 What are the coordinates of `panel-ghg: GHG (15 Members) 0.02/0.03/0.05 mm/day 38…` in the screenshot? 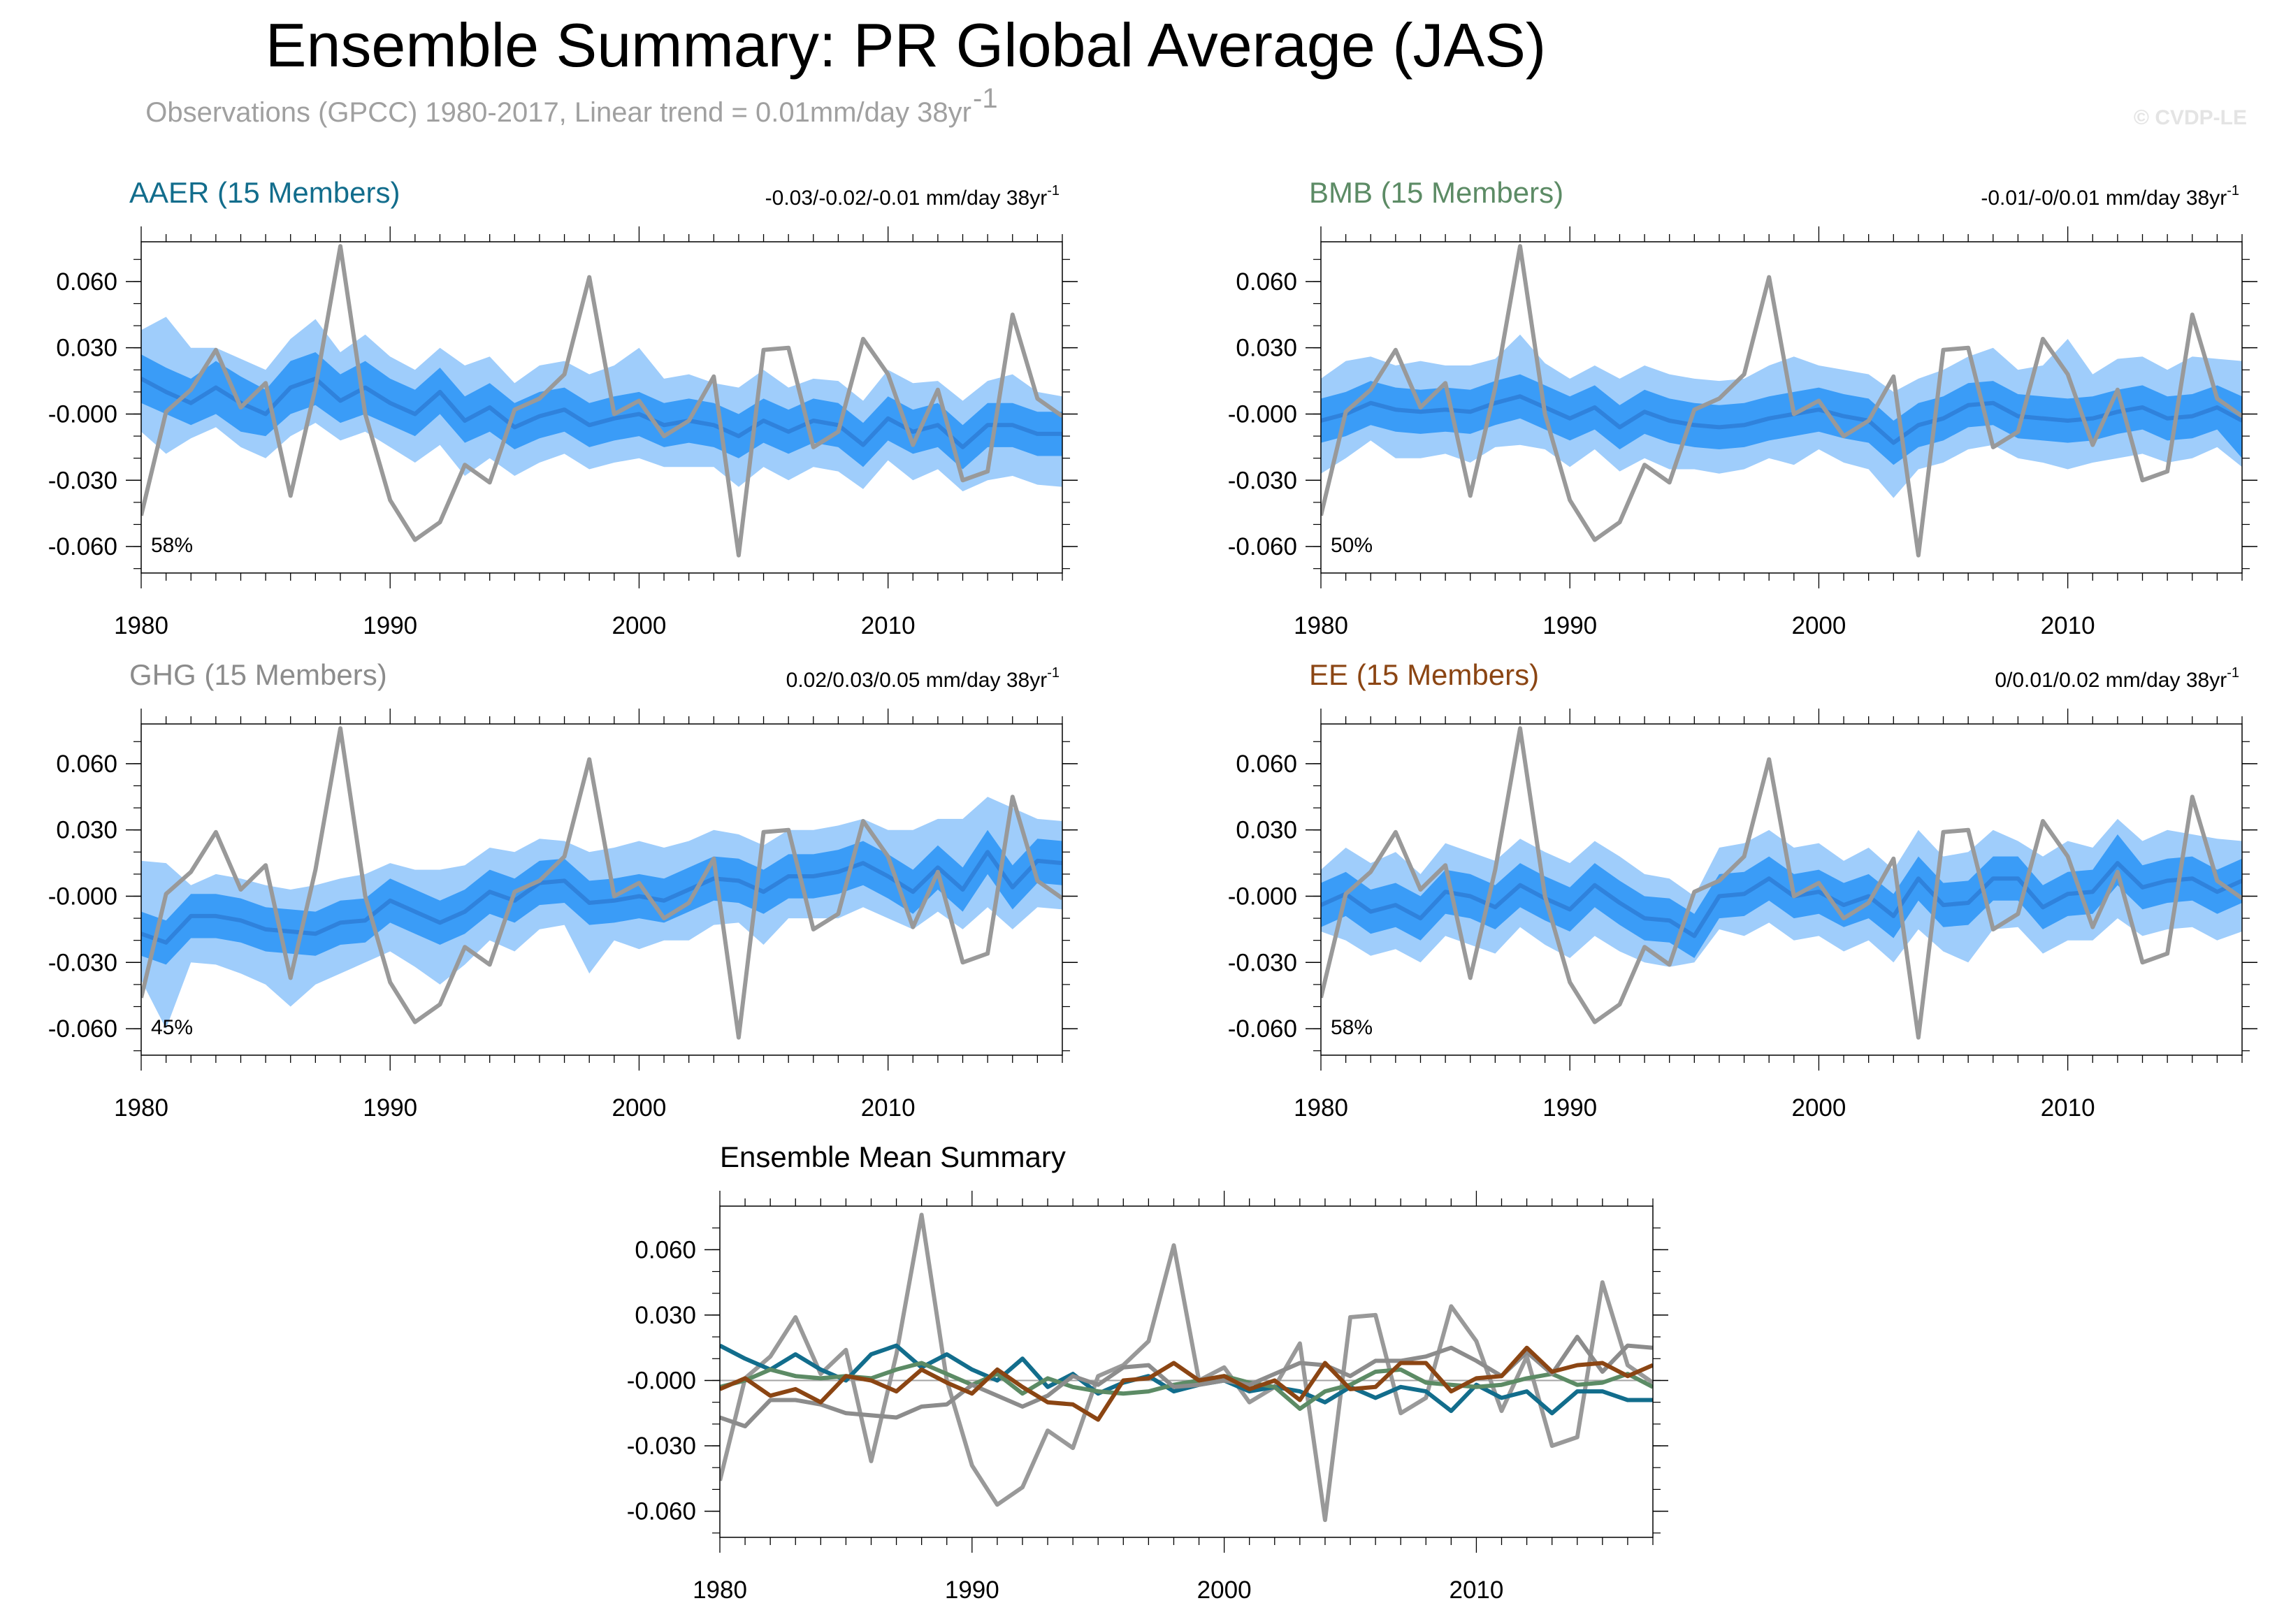 It's located at (563, 890).